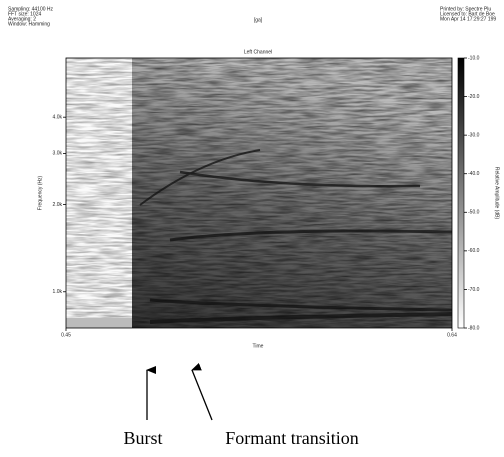 The width and height of the screenshot is (504, 457). I want to click on header-center: [ga], so click(258, 20).